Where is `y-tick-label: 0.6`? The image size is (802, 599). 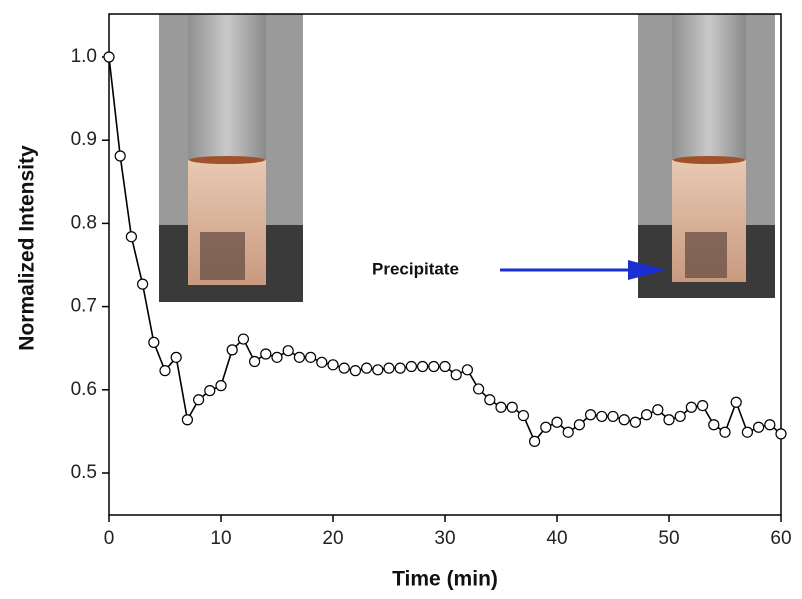 y-tick-label: 0.6 is located at coordinates (84, 389).